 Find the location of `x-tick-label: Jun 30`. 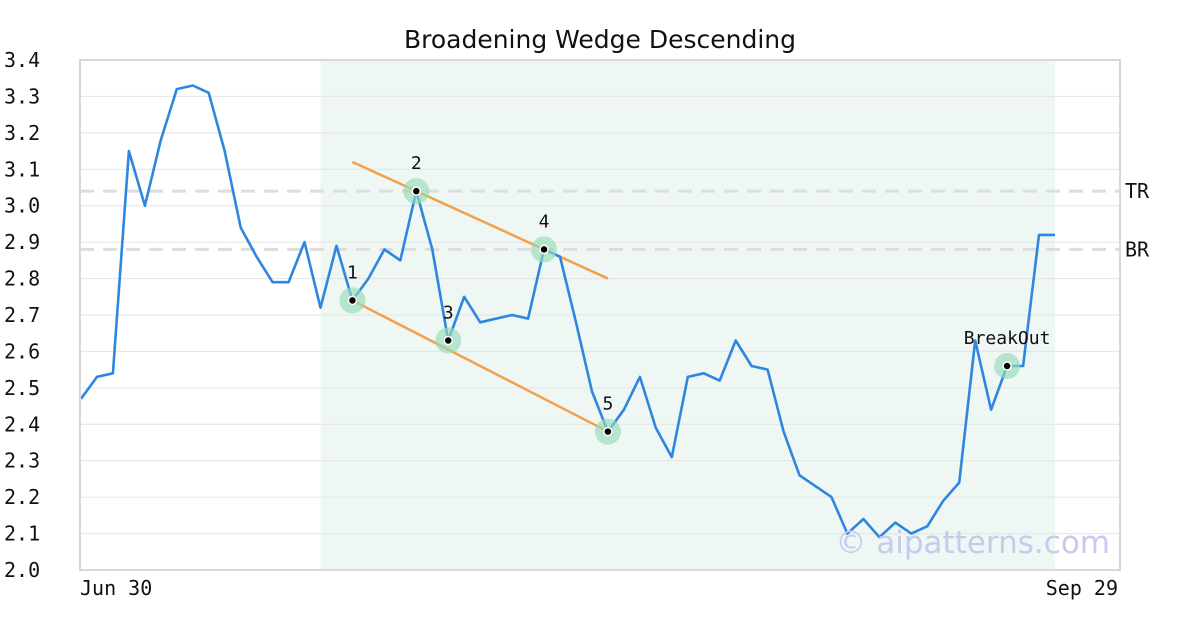

x-tick-label: Jun 30 is located at coordinates (116, 588).